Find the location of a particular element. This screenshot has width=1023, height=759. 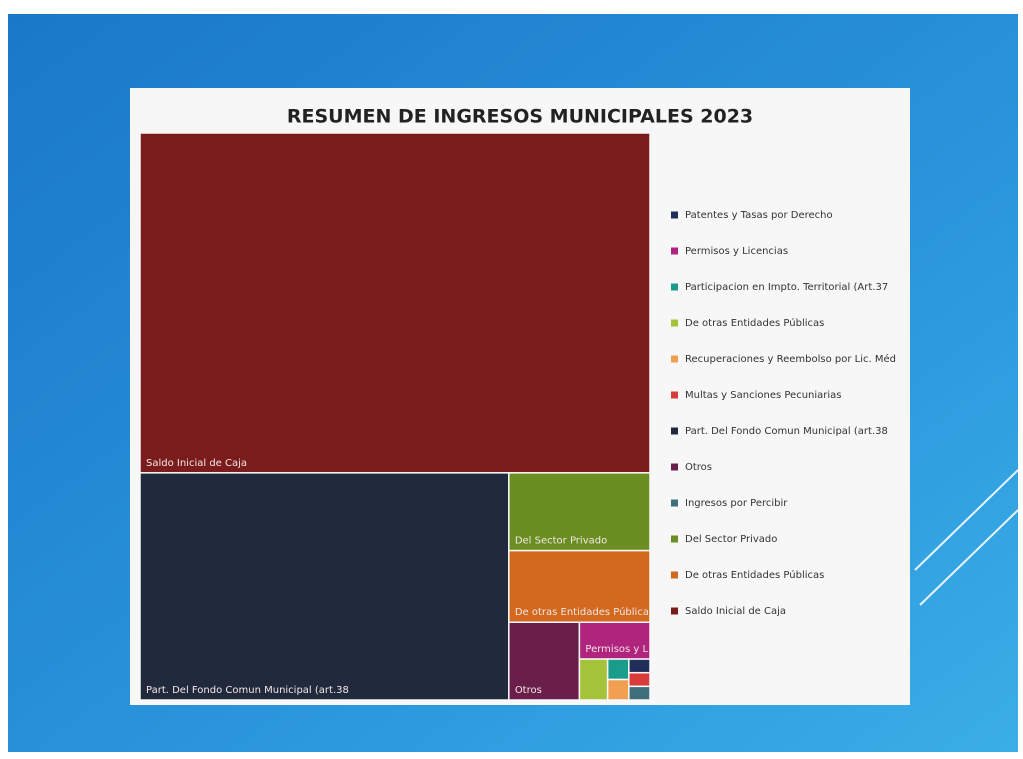

cell-label: Saldo Inicial de Caja is located at coordinates (196, 463).